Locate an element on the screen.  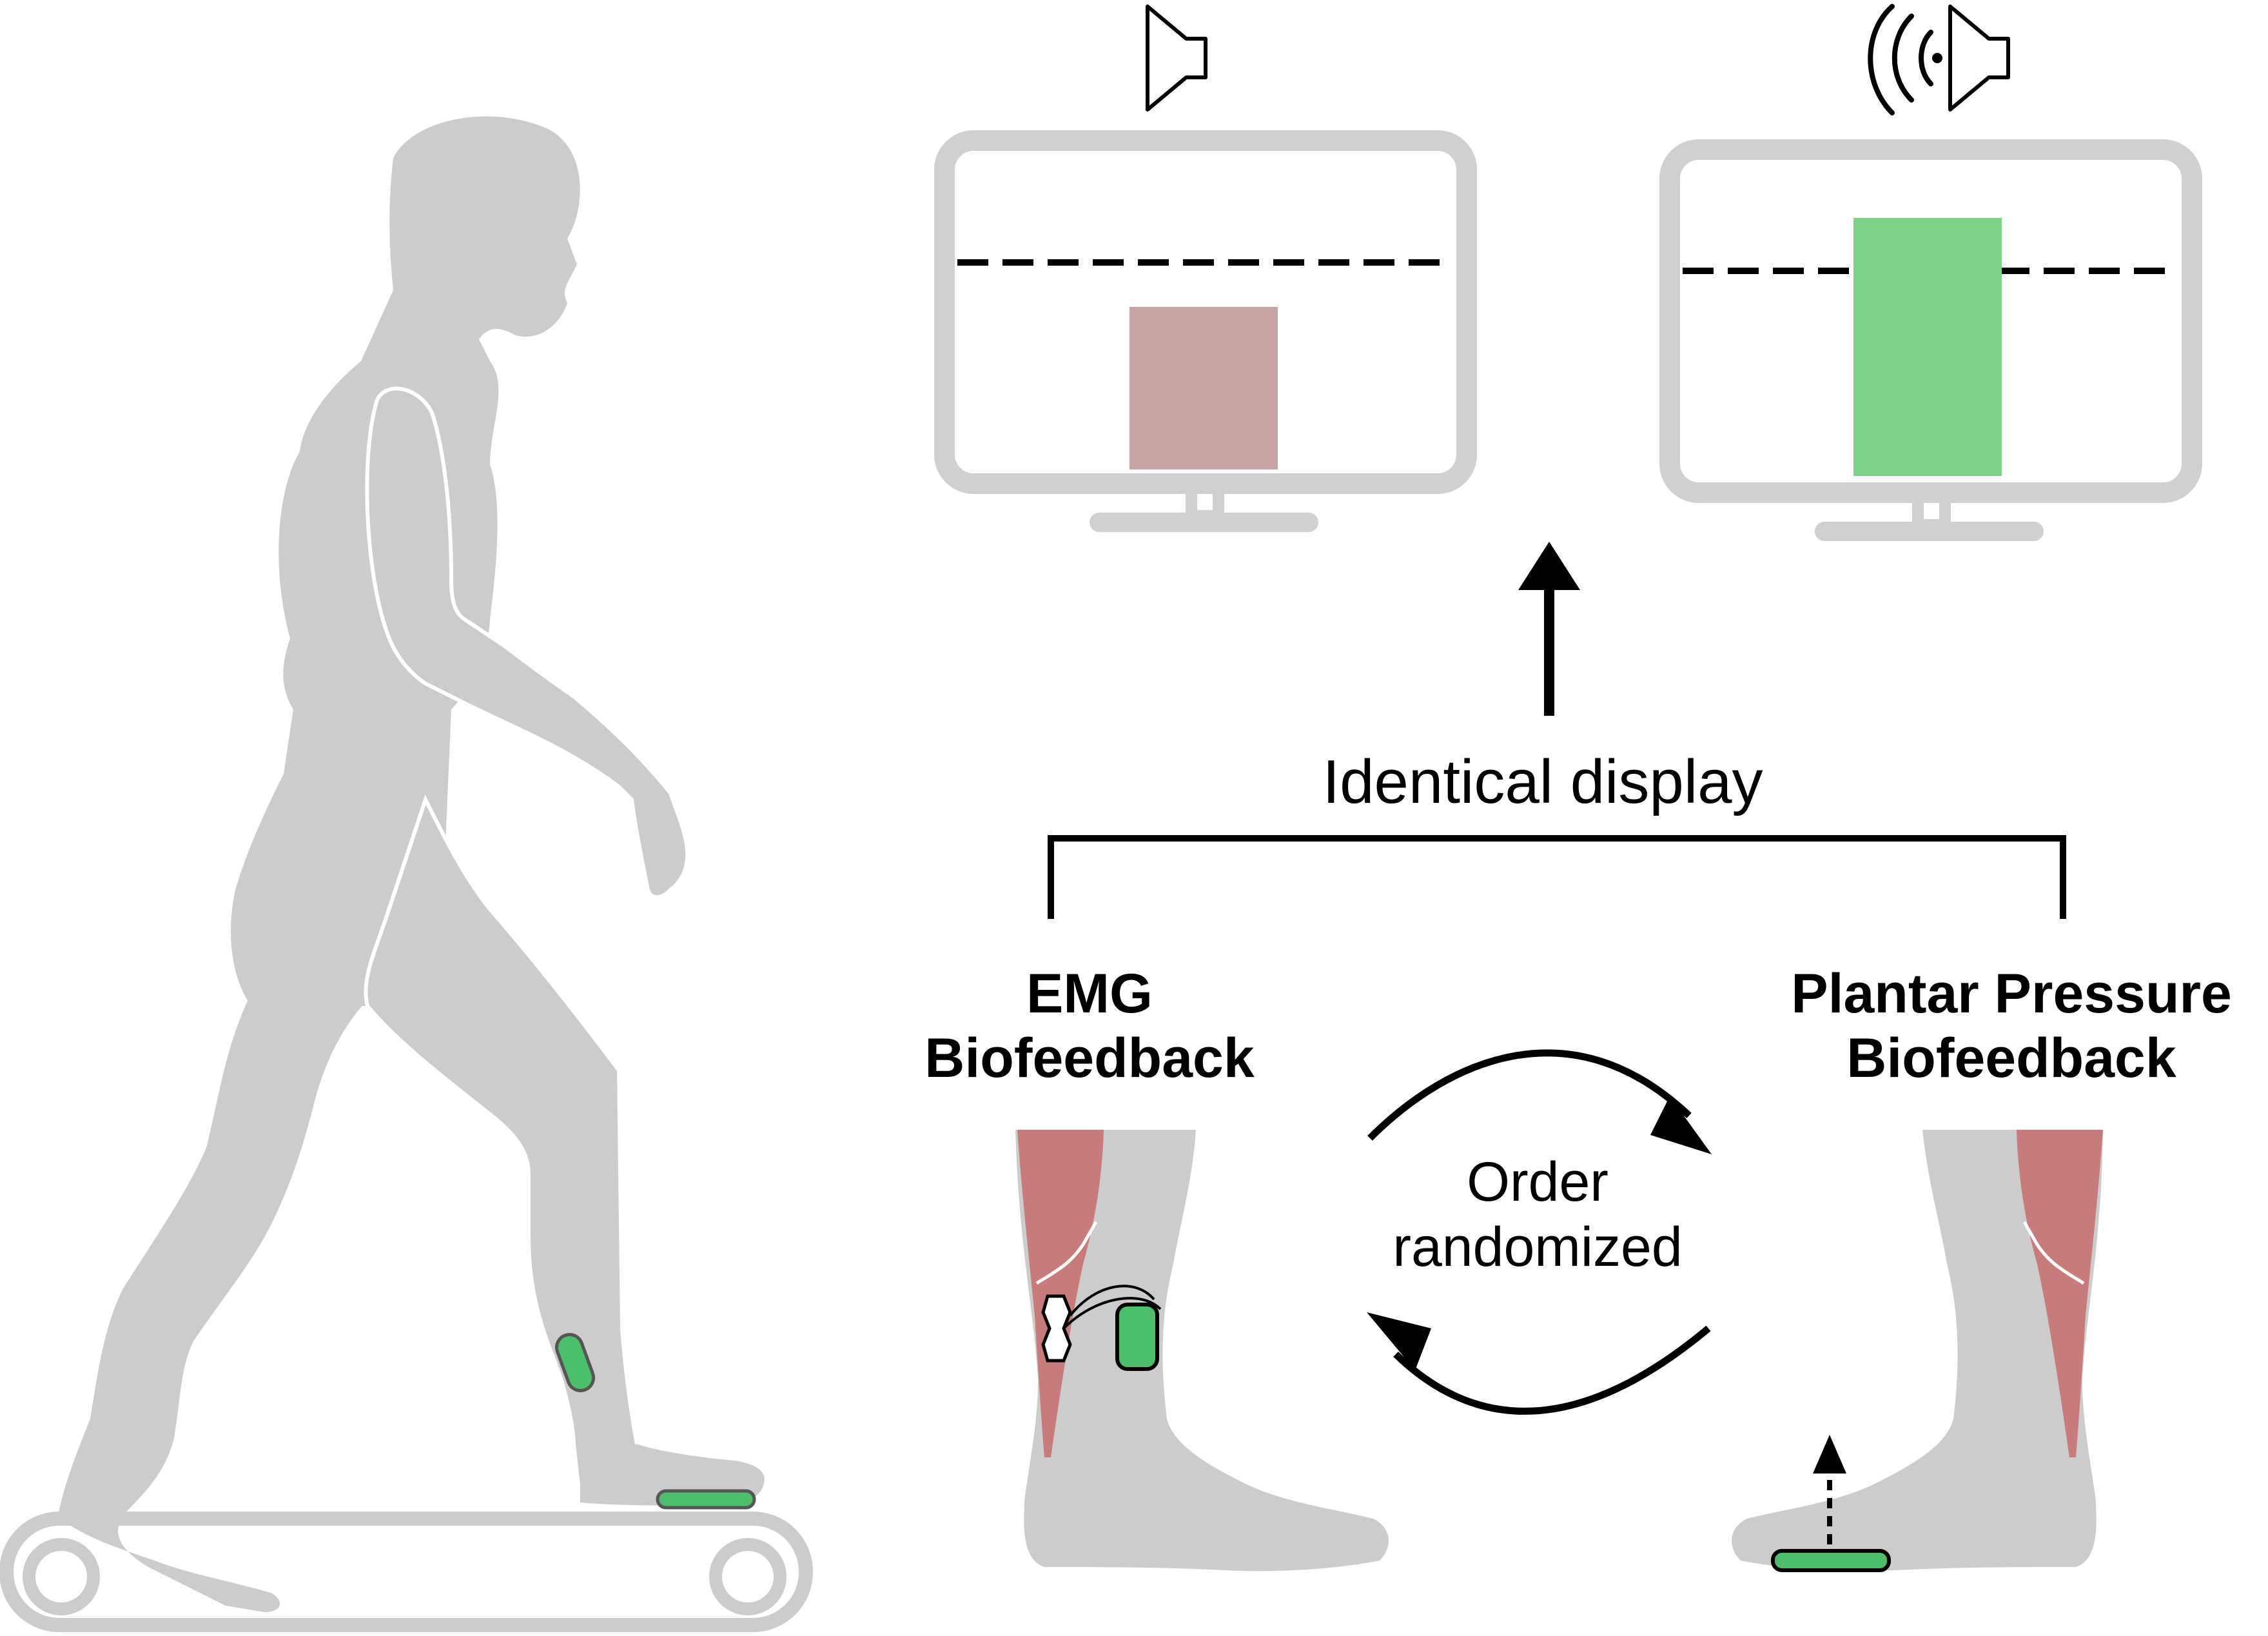
reference-electrode is located at coordinates (1056, 1328).